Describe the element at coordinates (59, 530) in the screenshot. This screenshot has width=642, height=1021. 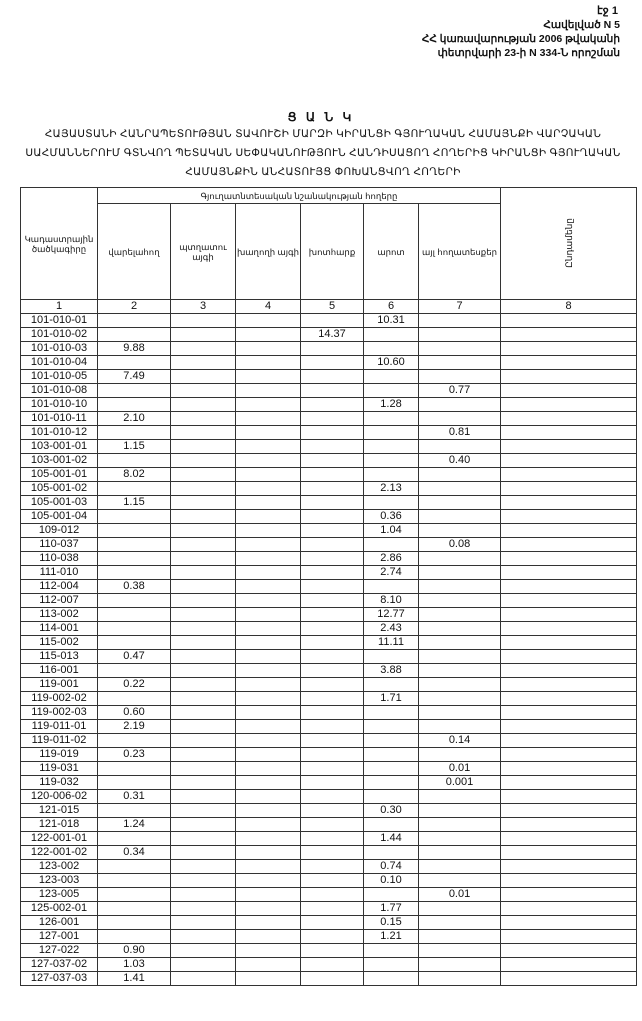
I see `cadastral-code-cell: 109-012` at that location.